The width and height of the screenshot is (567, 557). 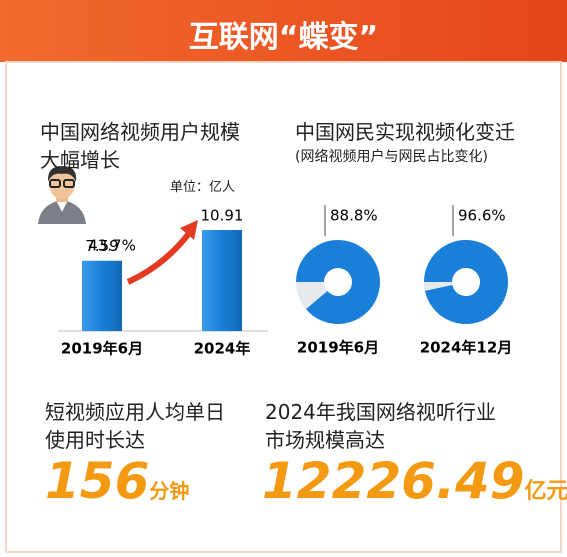 What do you see at coordinates (222, 349) in the screenshot?
I see `category-label: 2024年` at bounding box center [222, 349].